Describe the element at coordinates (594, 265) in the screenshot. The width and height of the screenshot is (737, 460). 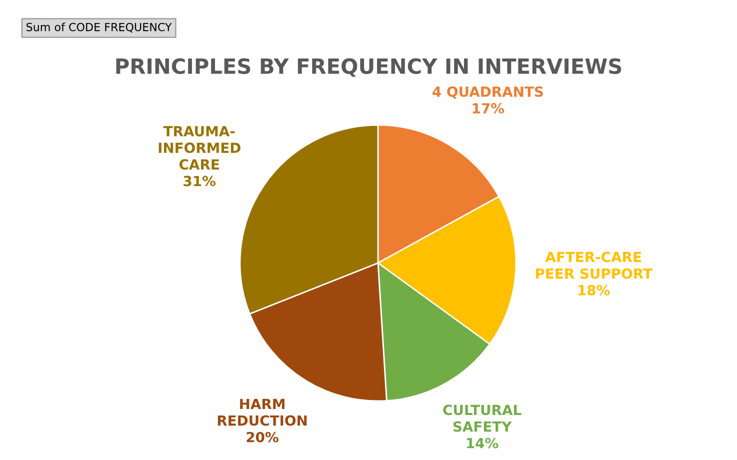
I see `slice-label: AFTER-CARE PEER SUPPORT` at that location.